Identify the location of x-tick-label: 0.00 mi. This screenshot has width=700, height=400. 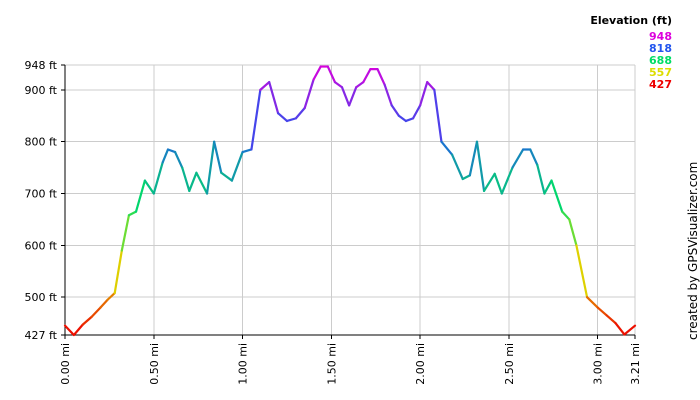
(65, 364).